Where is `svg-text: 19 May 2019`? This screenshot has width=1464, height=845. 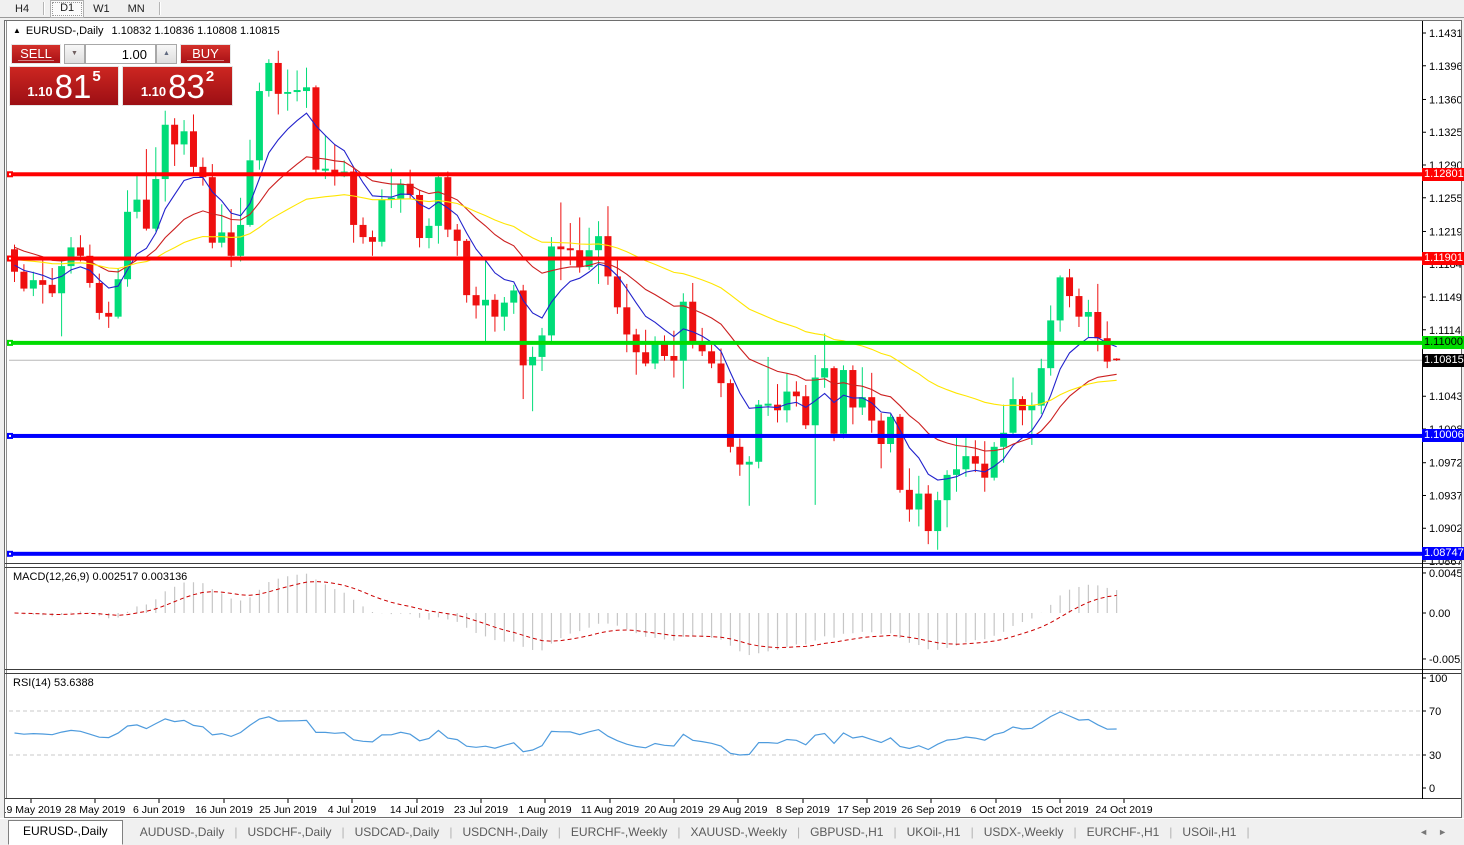 svg-text: 19 May 2019 is located at coordinates (33, 810).